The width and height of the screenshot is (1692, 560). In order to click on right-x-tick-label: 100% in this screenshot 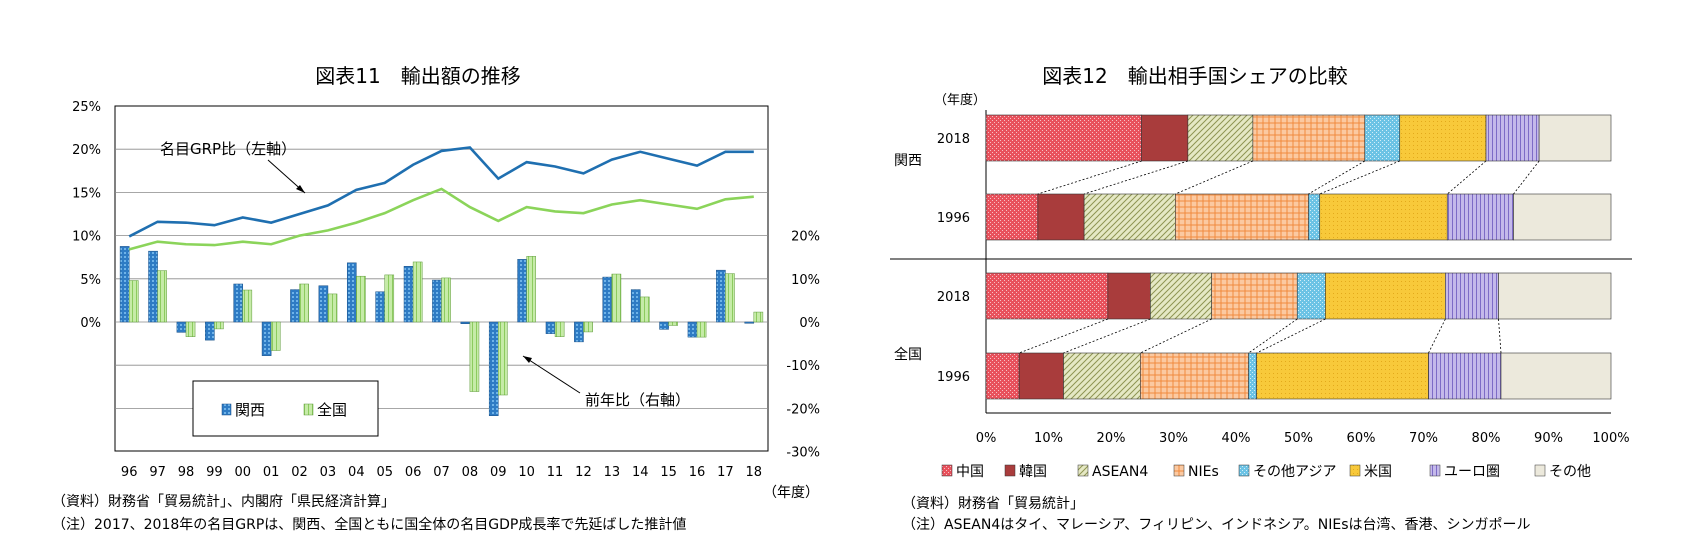, I will do `click(1610, 438)`.